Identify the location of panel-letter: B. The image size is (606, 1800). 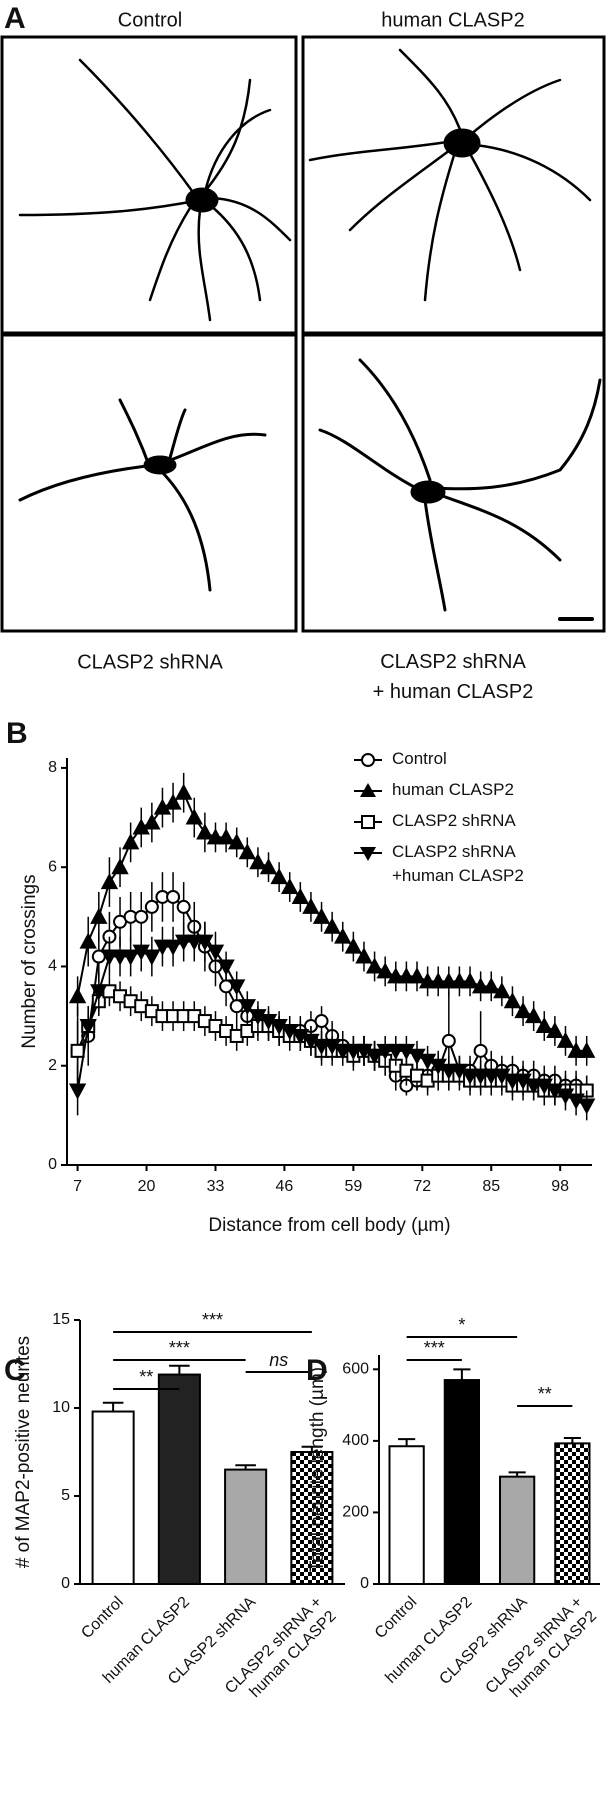
(17, 733).